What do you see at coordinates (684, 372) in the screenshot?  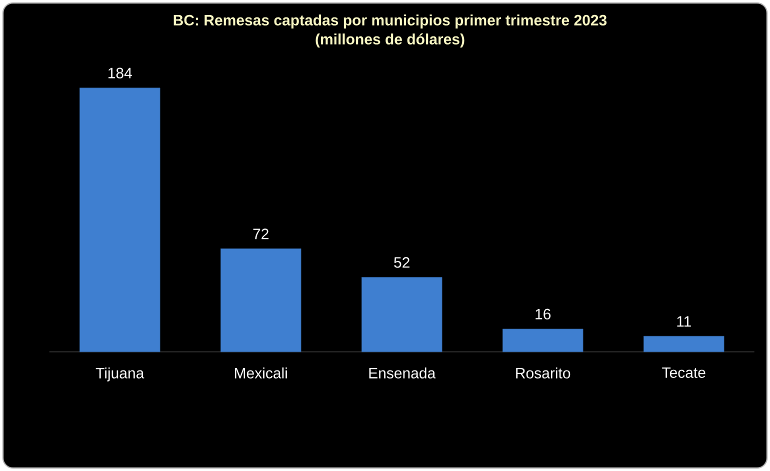 I see `x-tick-label: Tecate` at bounding box center [684, 372].